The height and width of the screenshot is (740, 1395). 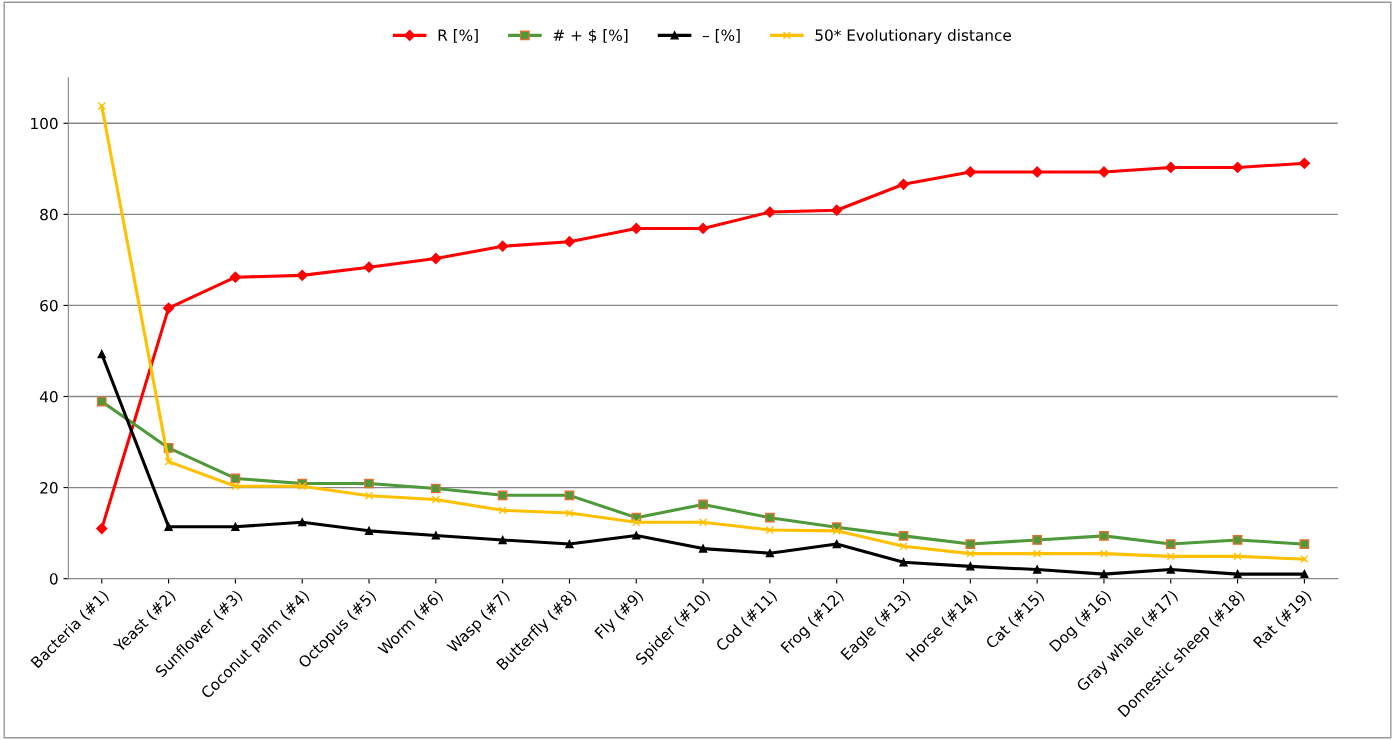 What do you see at coordinates (53, 579) in the screenshot?
I see `y-tick-label: 0` at bounding box center [53, 579].